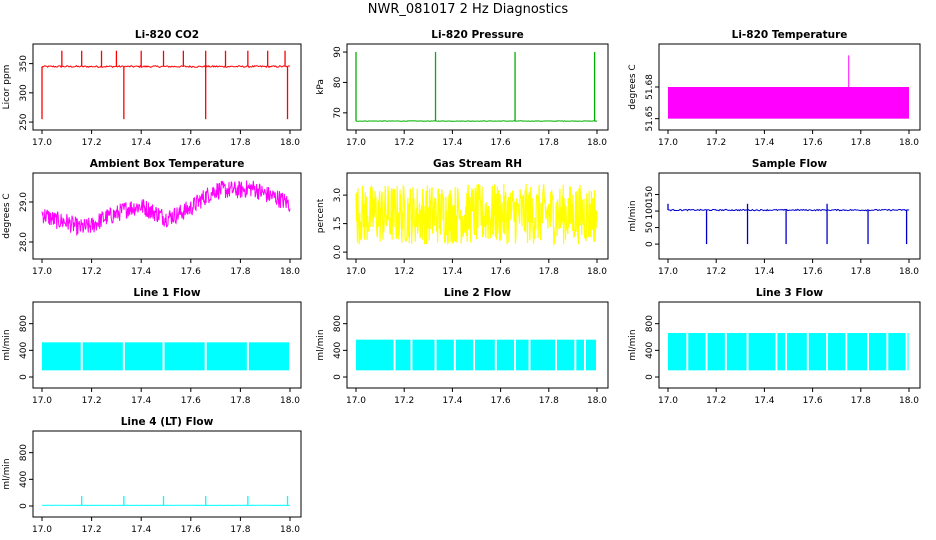  What do you see at coordinates (338, 113) in the screenshot?
I see `y-tick-label: 70` at bounding box center [338, 113].